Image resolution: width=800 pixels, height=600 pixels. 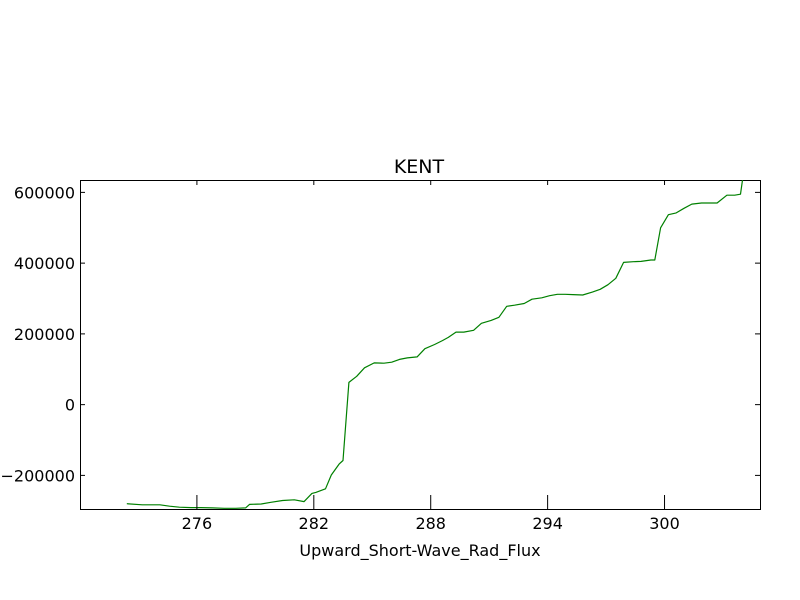 What do you see at coordinates (197, 523) in the screenshot?
I see `x-tick-label: 276` at bounding box center [197, 523].